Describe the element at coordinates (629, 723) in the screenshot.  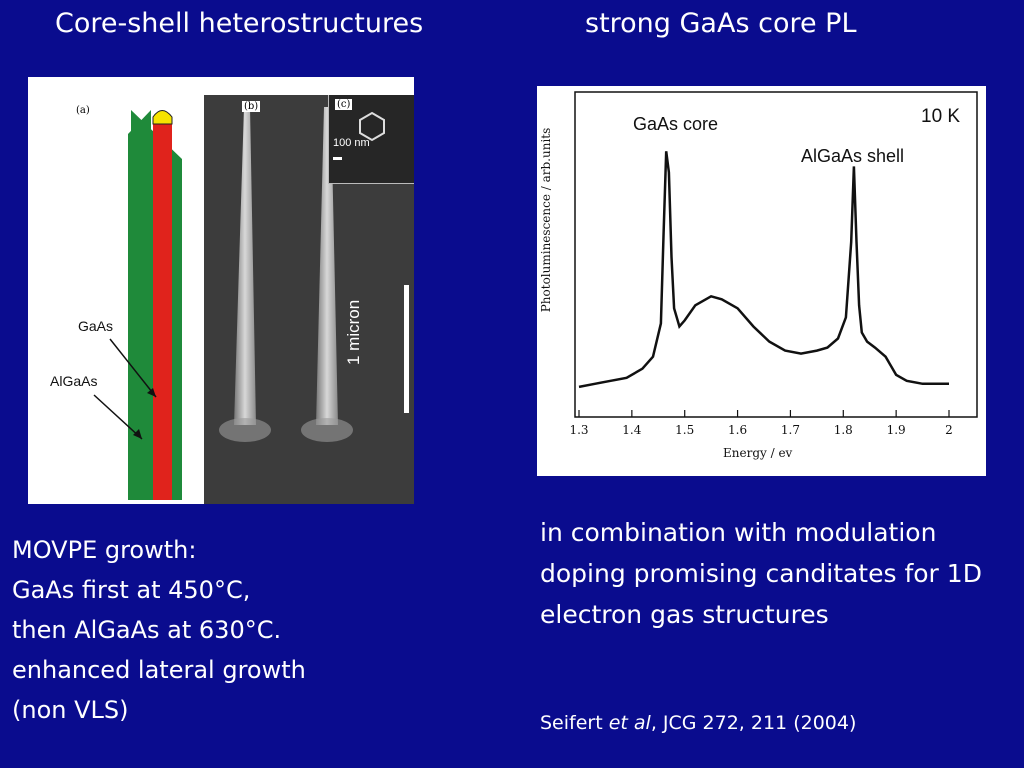
I see `citation-etal: et al` at that location.